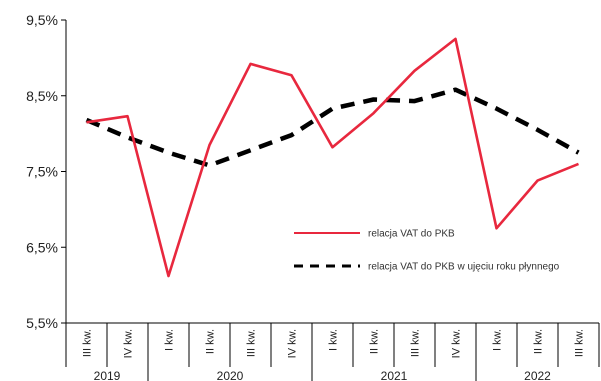 The width and height of the screenshot is (601, 381). Describe the element at coordinates (42, 323) in the screenshot. I see `y-tick-label: 5,5%` at that location.